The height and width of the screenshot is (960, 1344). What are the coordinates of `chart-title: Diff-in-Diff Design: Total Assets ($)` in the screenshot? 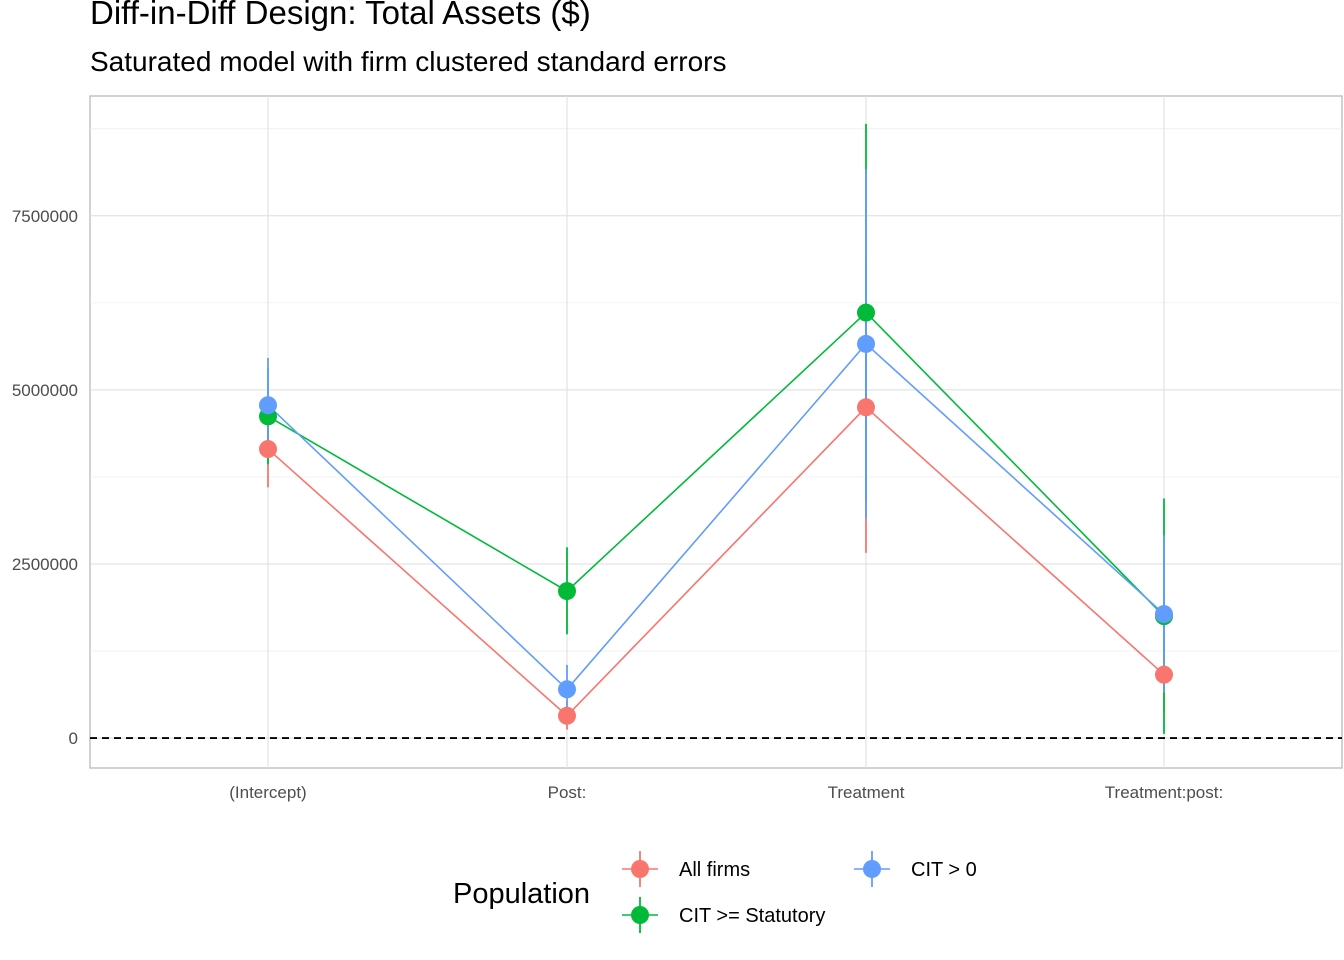 It's located at (340, 15).